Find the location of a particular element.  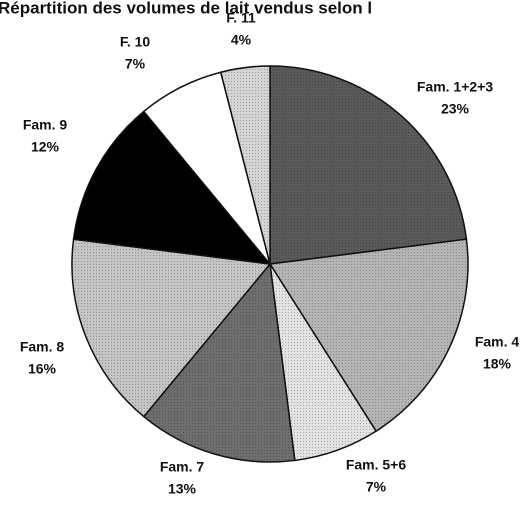

slice-value-label: 18% is located at coordinates (497, 364).